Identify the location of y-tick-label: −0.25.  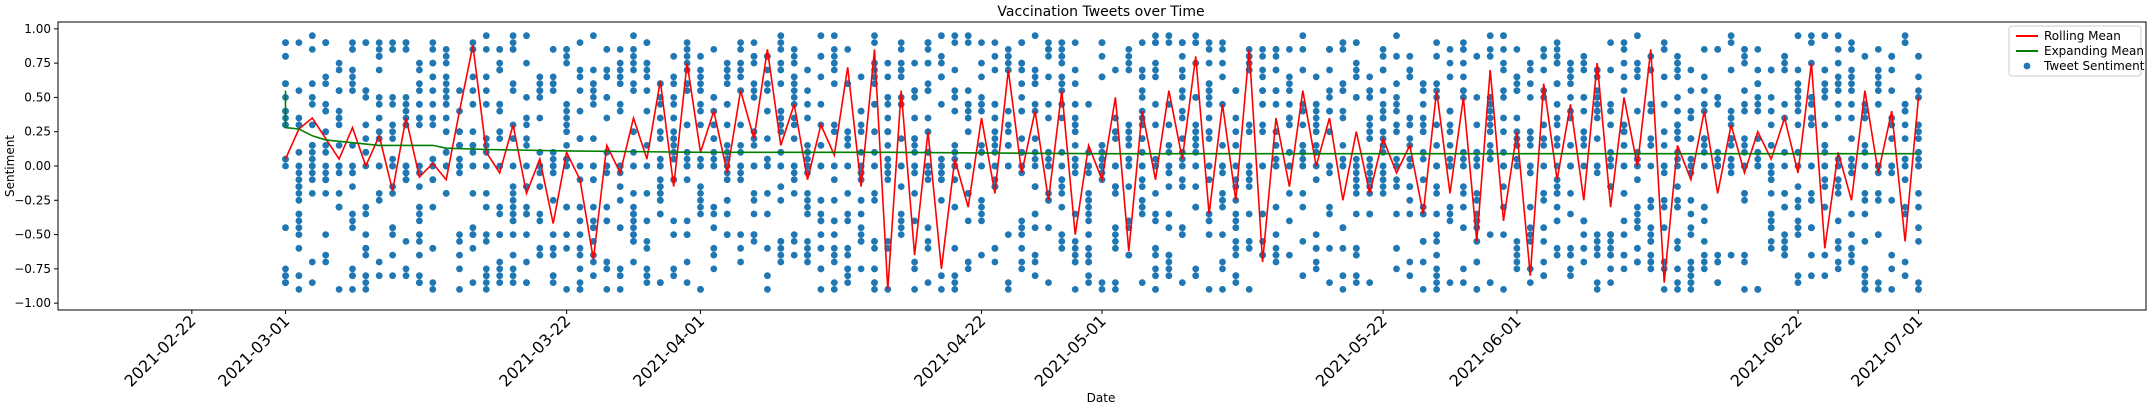
(32, 200).